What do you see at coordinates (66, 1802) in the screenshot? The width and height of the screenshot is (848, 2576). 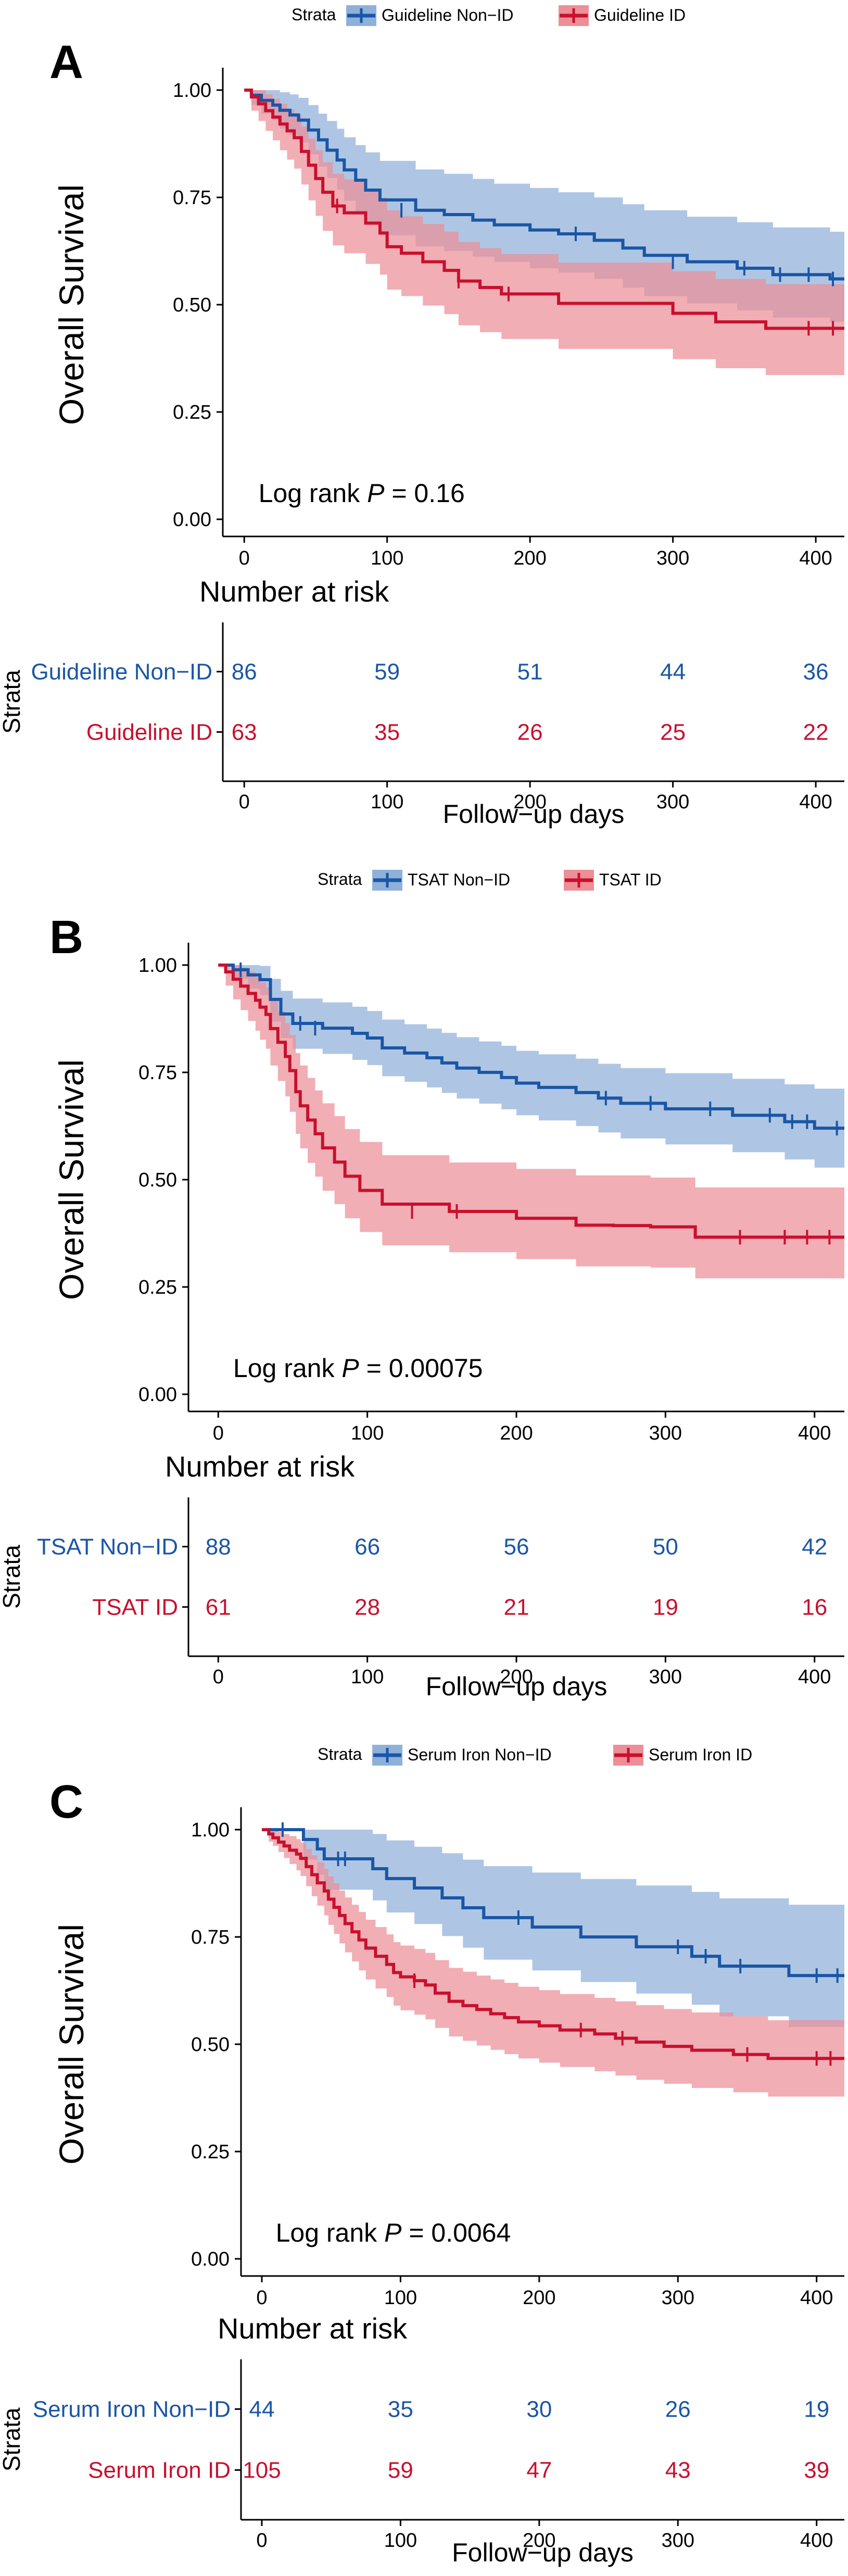 I see `panel-label: C` at bounding box center [66, 1802].